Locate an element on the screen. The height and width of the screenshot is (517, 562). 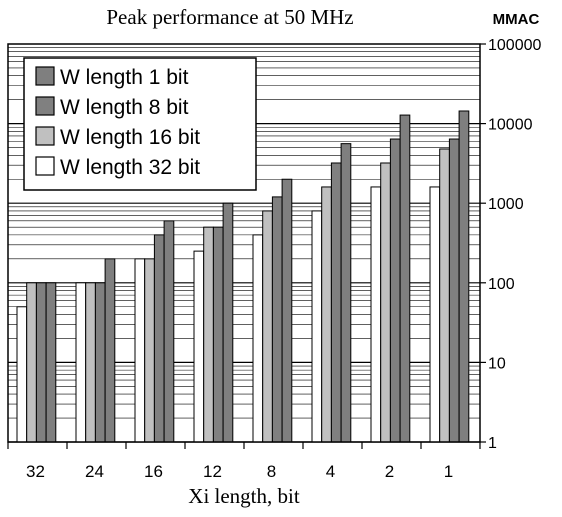
x-tick-label: 32 is located at coordinates (35, 471).